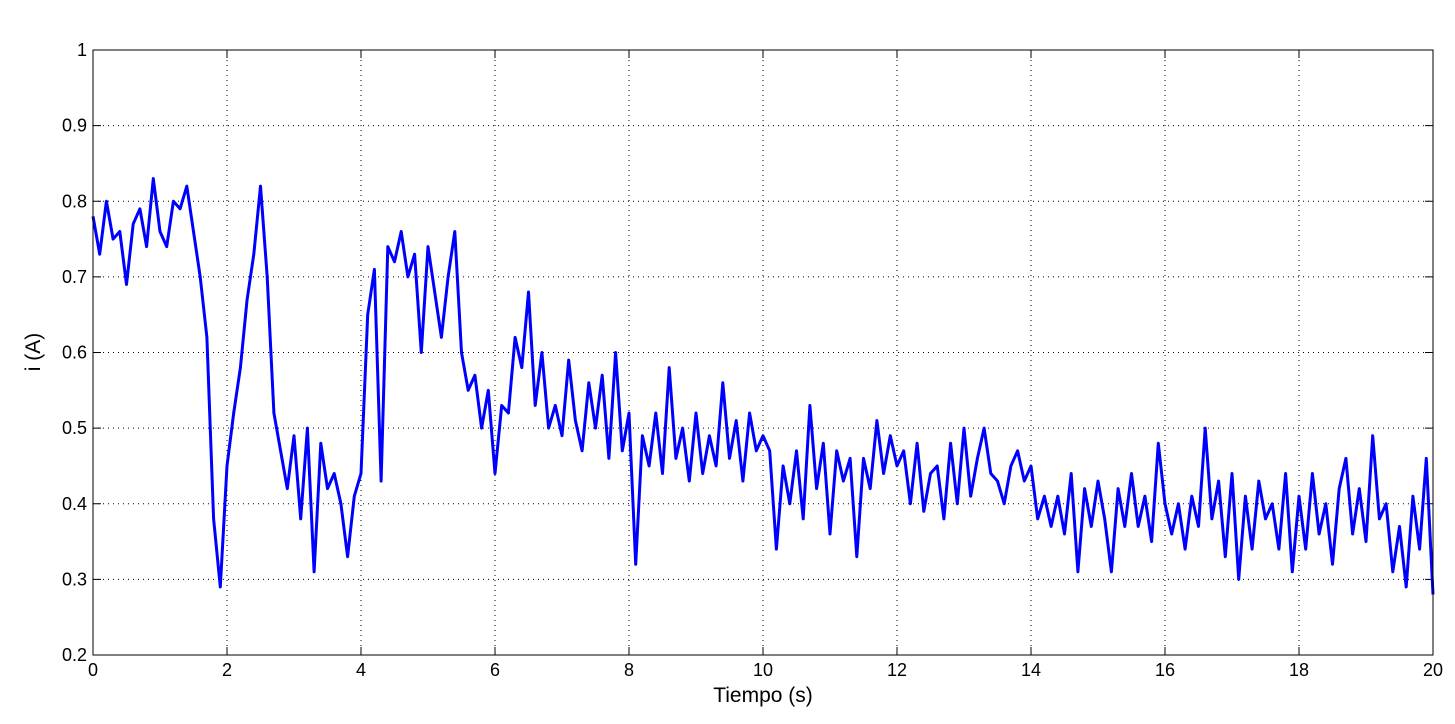 This screenshot has width=1455, height=724. What do you see at coordinates (74, 353) in the screenshot?
I see `y-tick-label: 0.6` at bounding box center [74, 353].